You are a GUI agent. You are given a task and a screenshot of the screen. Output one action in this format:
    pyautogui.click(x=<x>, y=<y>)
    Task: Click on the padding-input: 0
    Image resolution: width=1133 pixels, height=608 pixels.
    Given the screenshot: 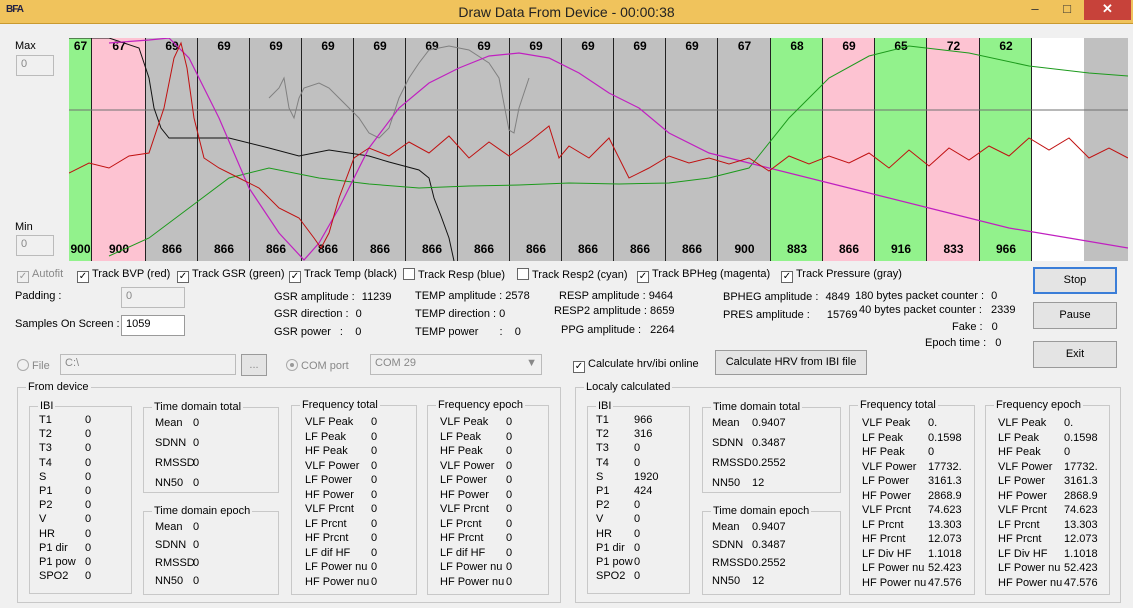 What is the action you would take?
    pyautogui.click(x=153, y=297)
    